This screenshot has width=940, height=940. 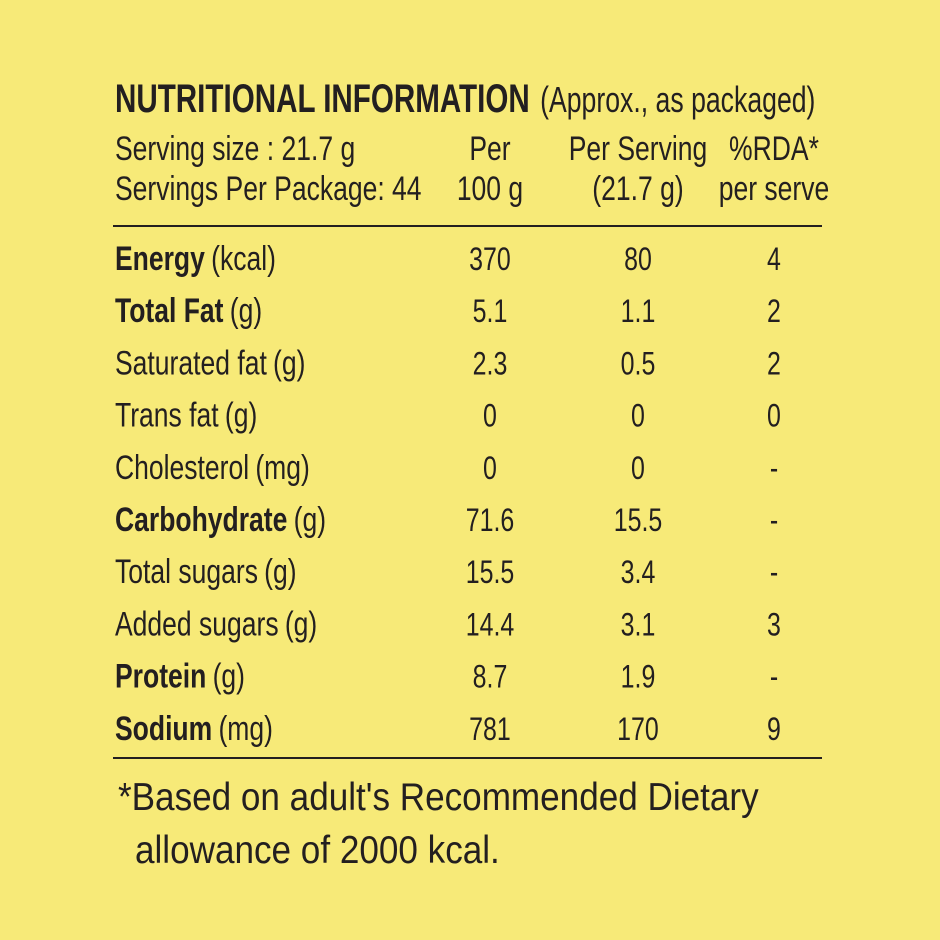 What do you see at coordinates (201, 520) in the screenshot?
I see `nutrient-name: Carbohydrate` at bounding box center [201, 520].